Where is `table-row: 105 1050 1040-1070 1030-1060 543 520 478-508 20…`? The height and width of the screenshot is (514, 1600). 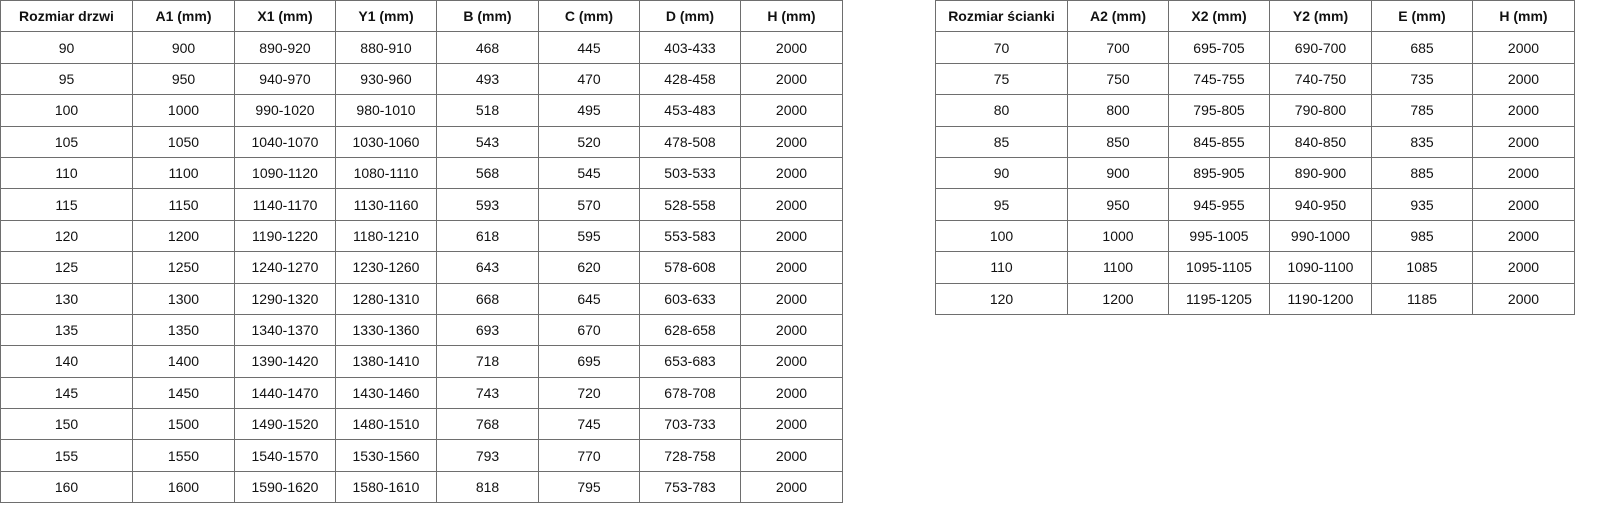
table-row: 105 1050 1040-1070 1030-1060 543 520 478-508 20… is located at coordinates (421, 141).